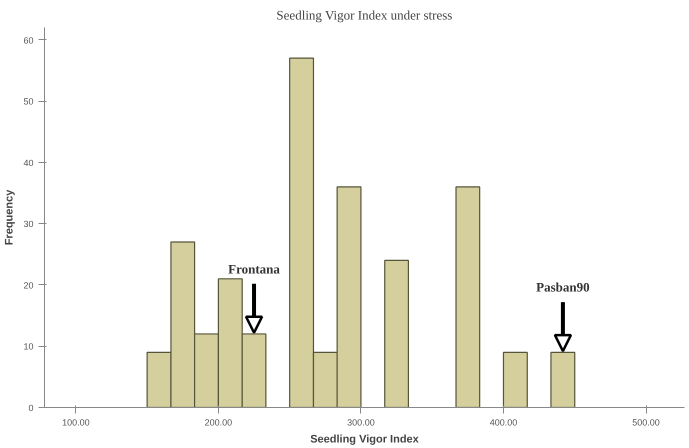 This screenshot has height=448, width=689. I want to click on x-tick-label: 200.00, so click(218, 423).